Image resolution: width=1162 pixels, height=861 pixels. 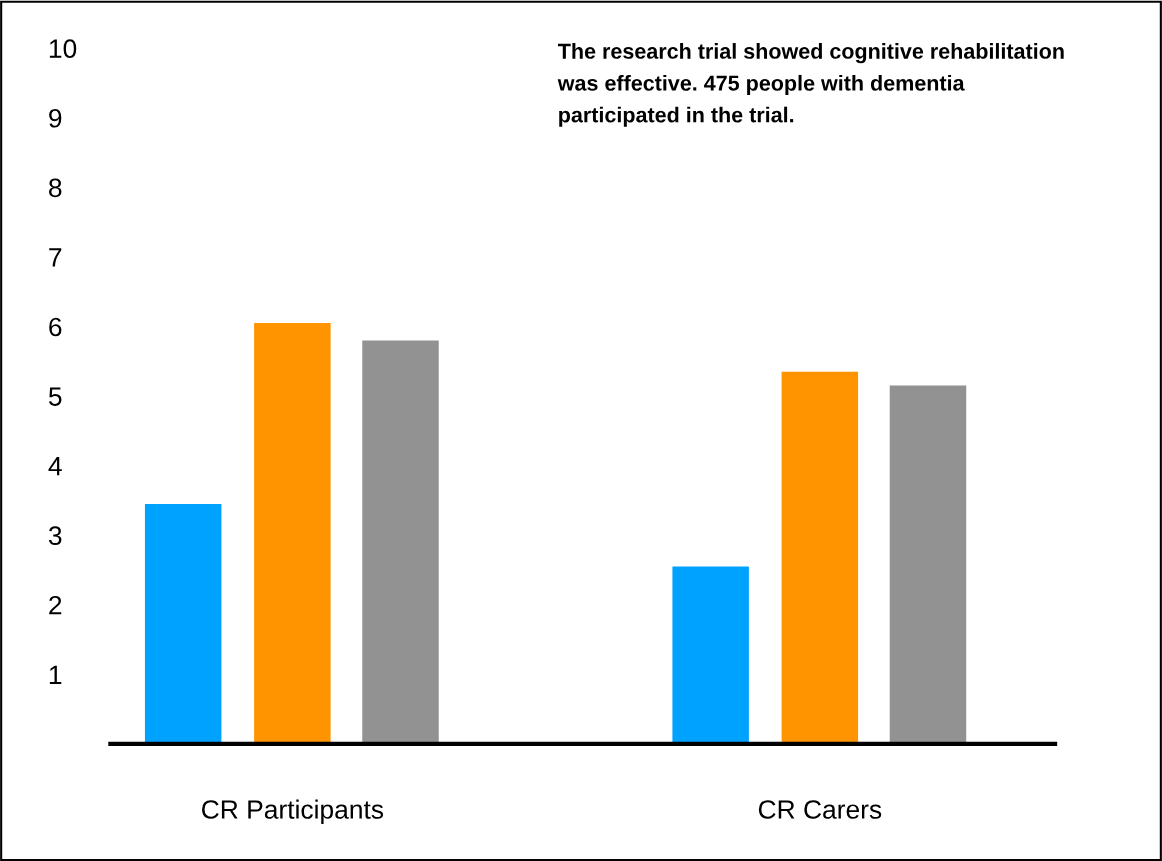 I want to click on y-tick-label: 1, so click(x=55, y=674).